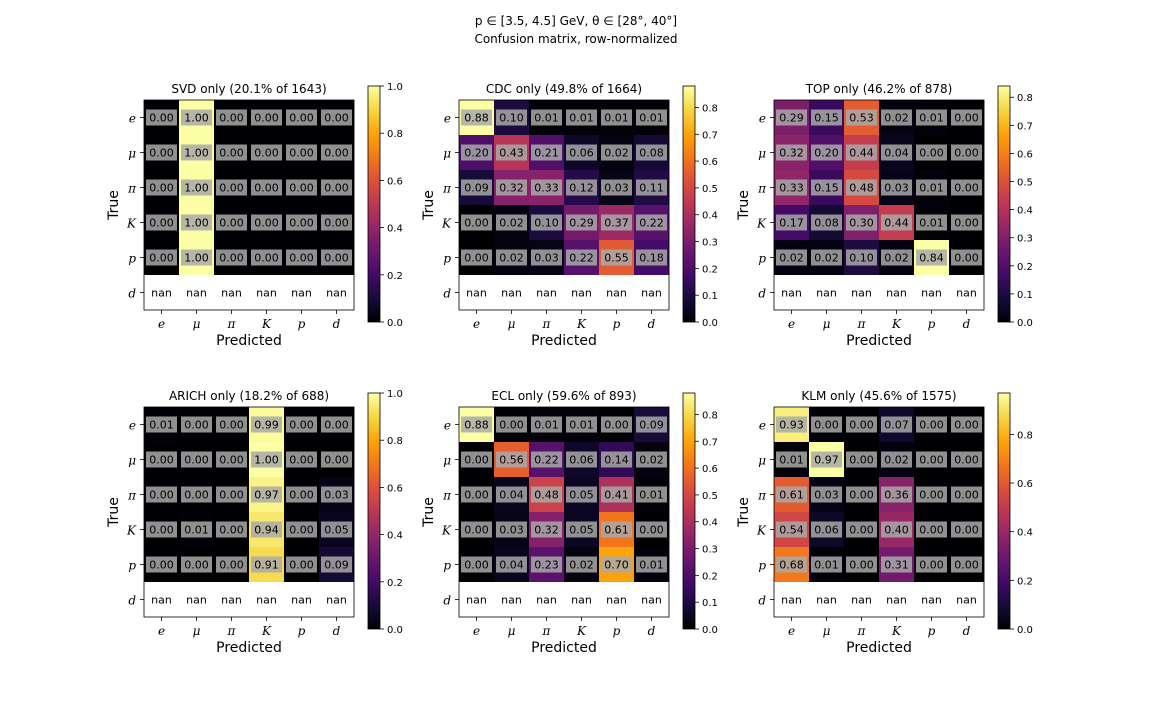  Describe the element at coordinates (511, 153) in the screenshot. I see `cell-value-label: 0.43` at that location.